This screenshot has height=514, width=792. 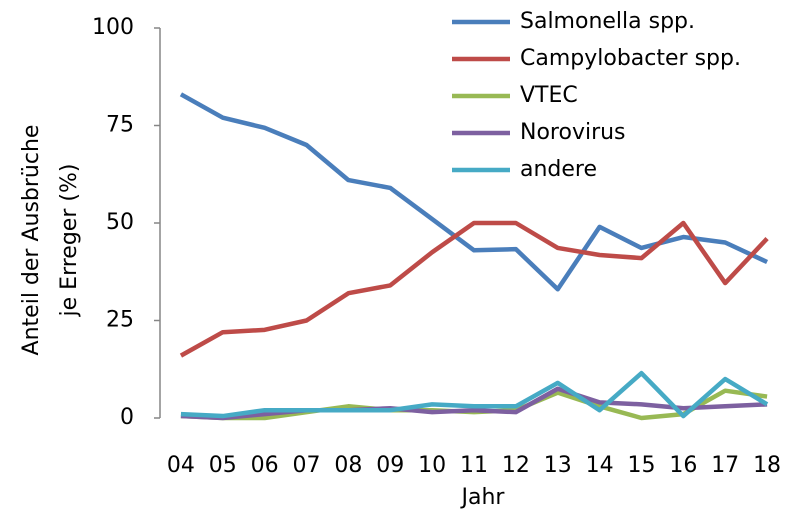 What do you see at coordinates (558, 465) in the screenshot?
I see `x-tick-label: 13` at bounding box center [558, 465].